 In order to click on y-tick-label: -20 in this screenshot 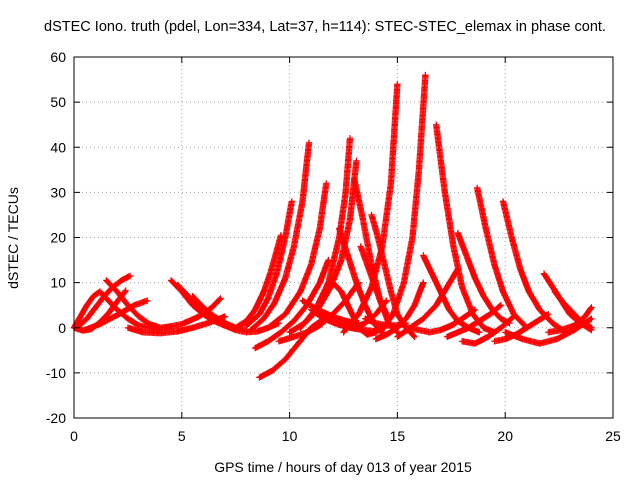, I will do `click(56, 418)`.